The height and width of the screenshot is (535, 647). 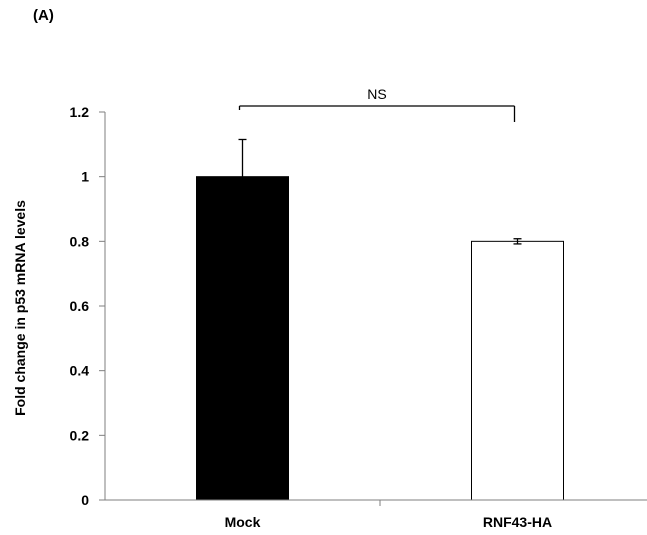 I want to click on y-tick-label: 0.8, so click(x=80, y=241).